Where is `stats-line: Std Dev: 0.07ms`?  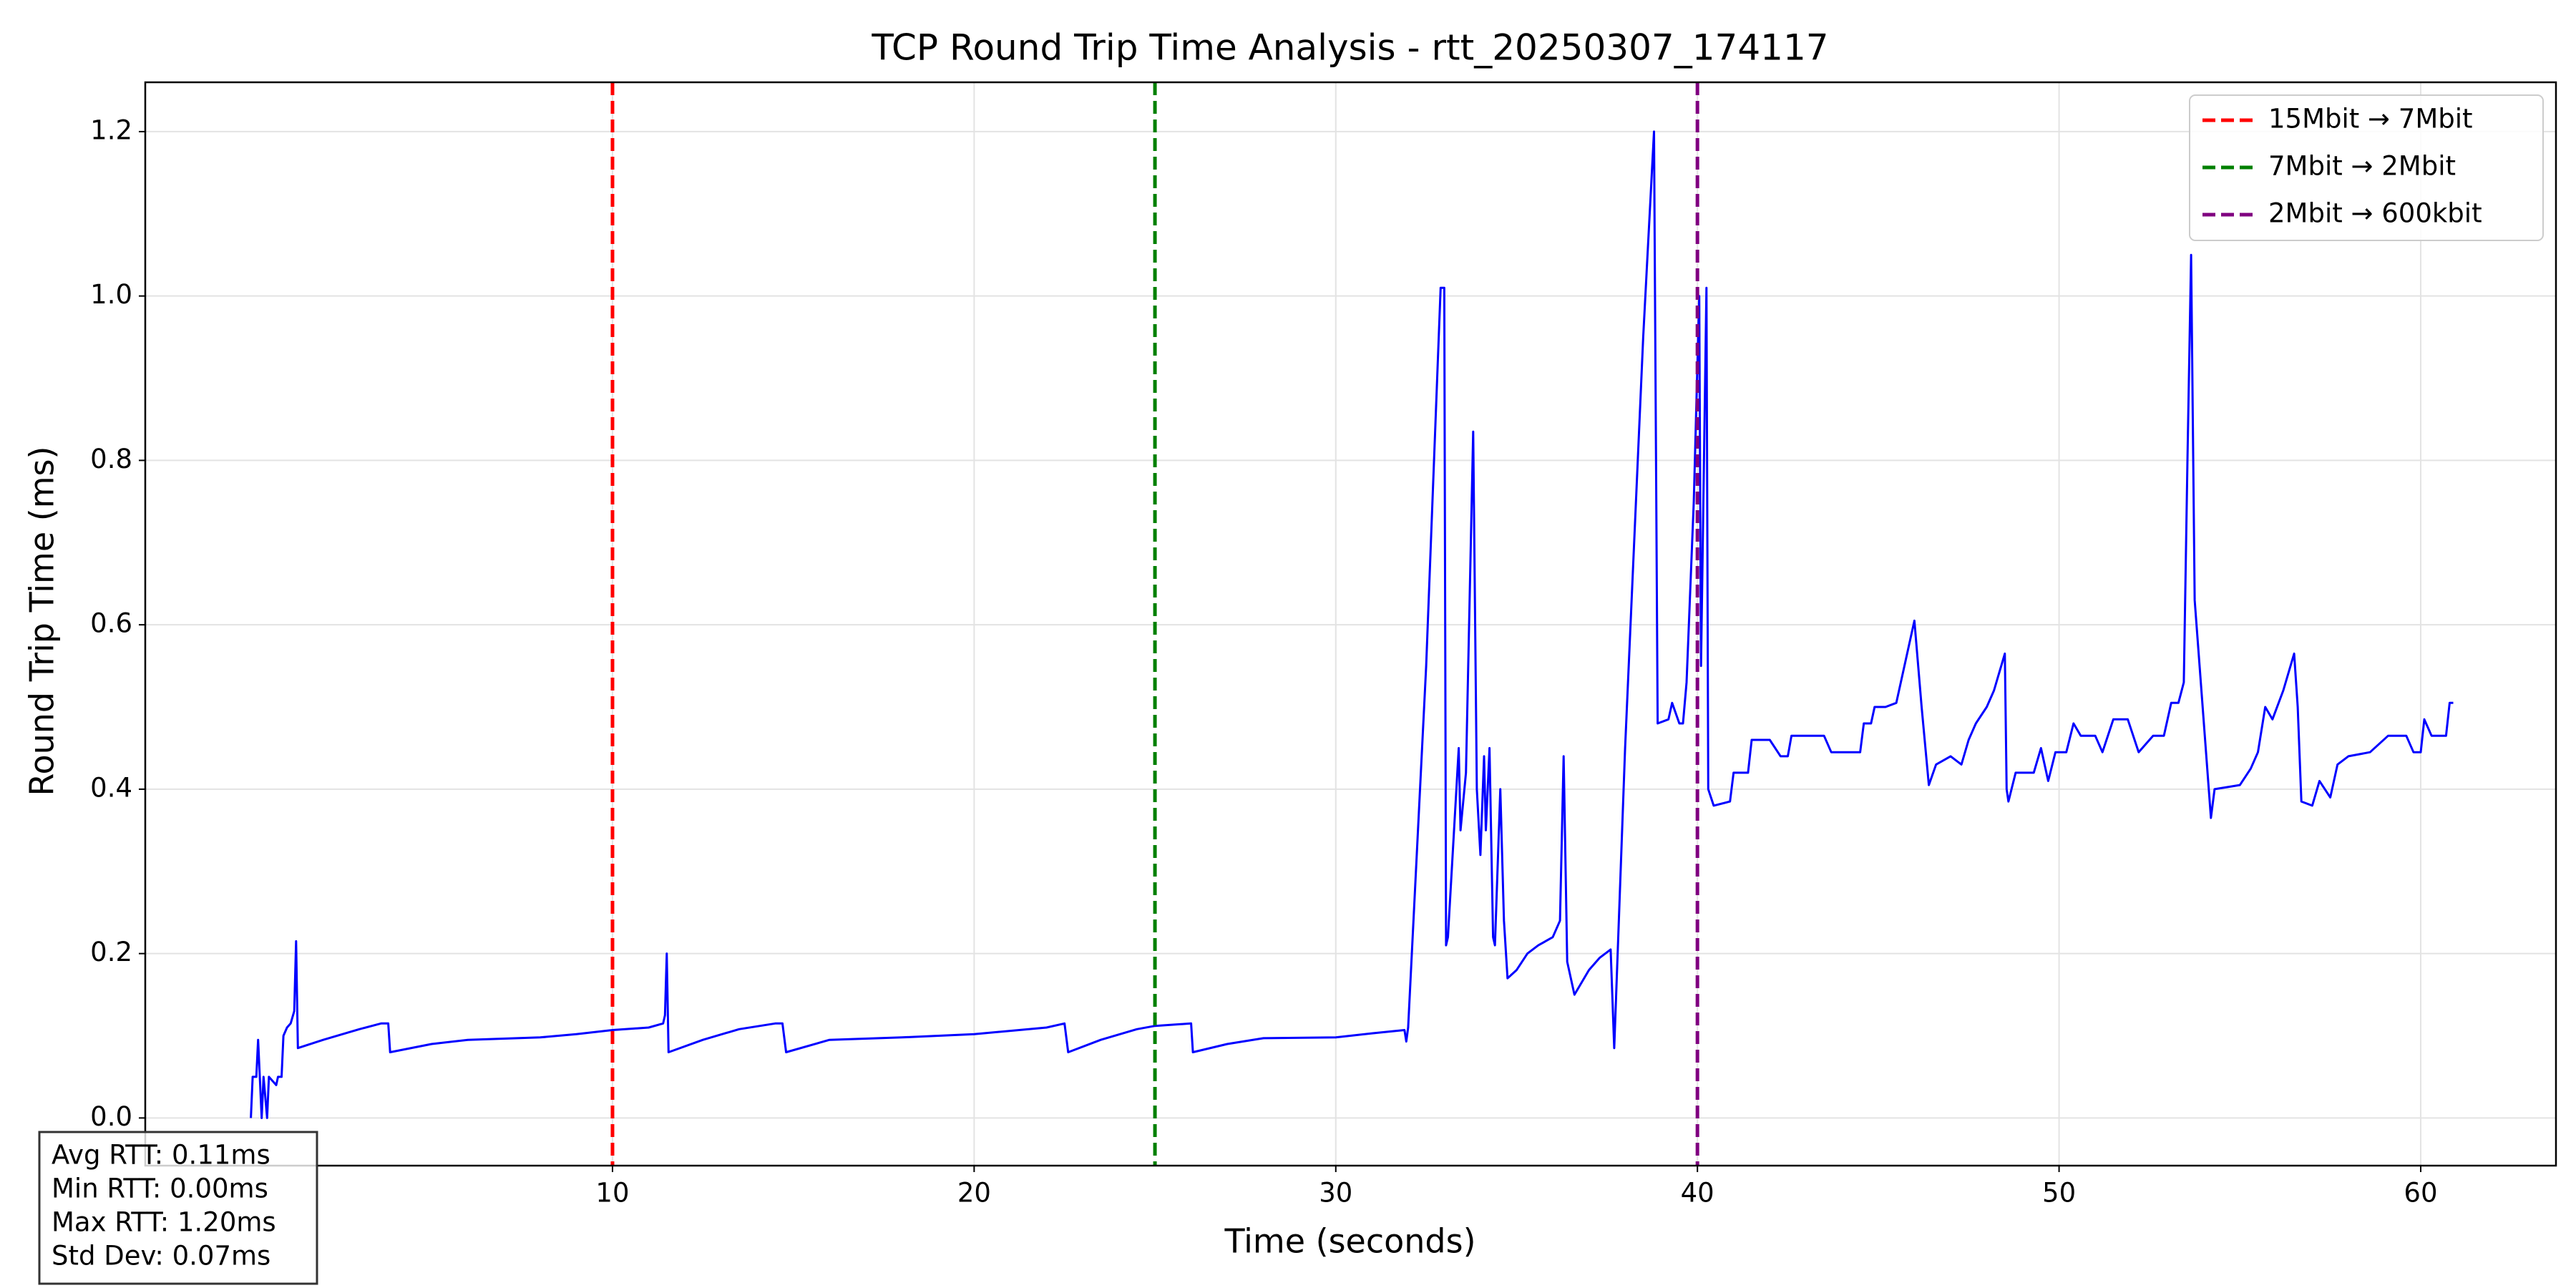 stats-line: Std Dev: 0.07ms is located at coordinates (161, 1256).